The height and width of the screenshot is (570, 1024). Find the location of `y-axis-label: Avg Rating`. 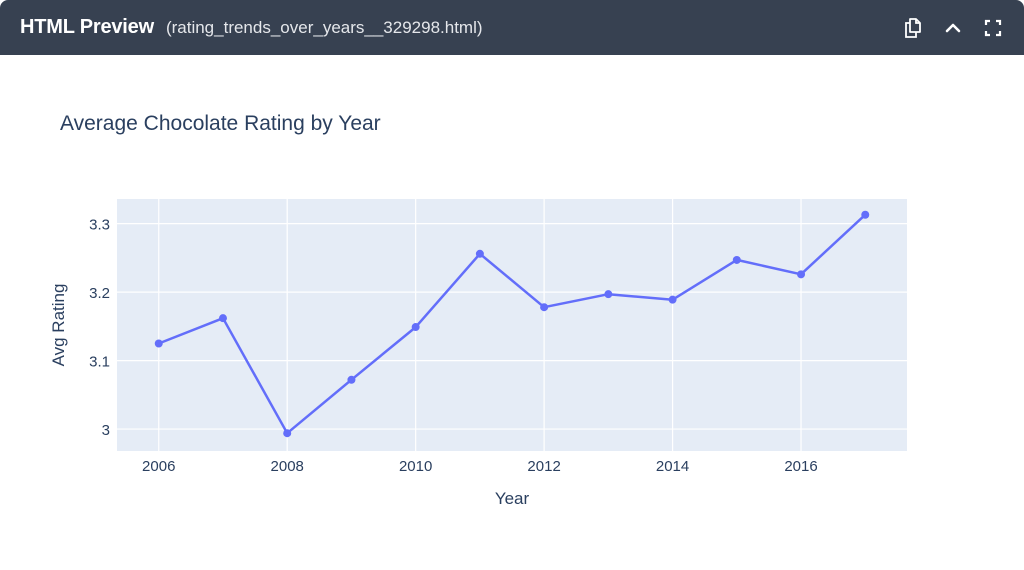

y-axis-label: Avg Rating is located at coordinates (58, 325).